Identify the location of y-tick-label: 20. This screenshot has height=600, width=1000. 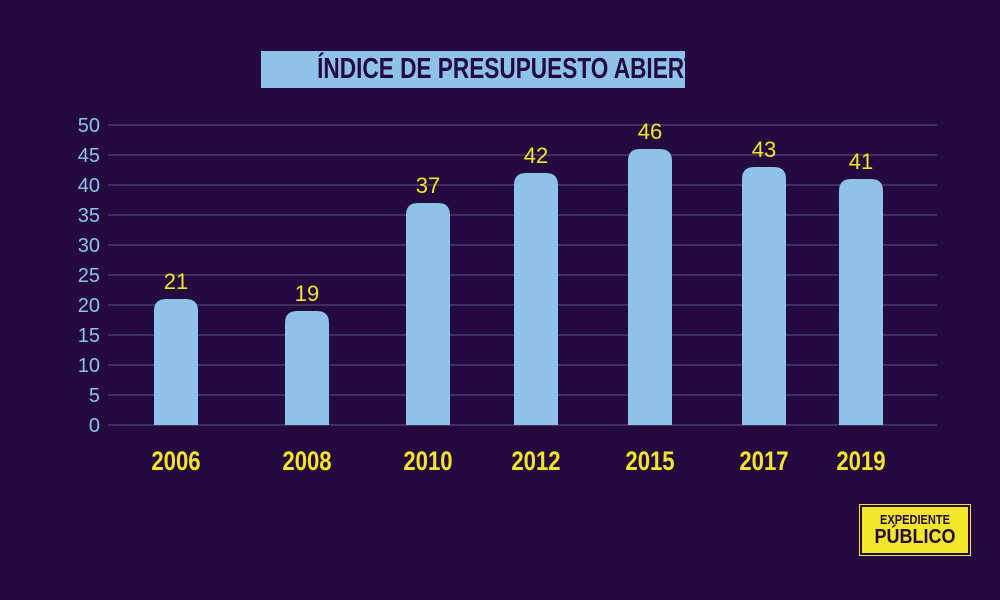
(89, 306).